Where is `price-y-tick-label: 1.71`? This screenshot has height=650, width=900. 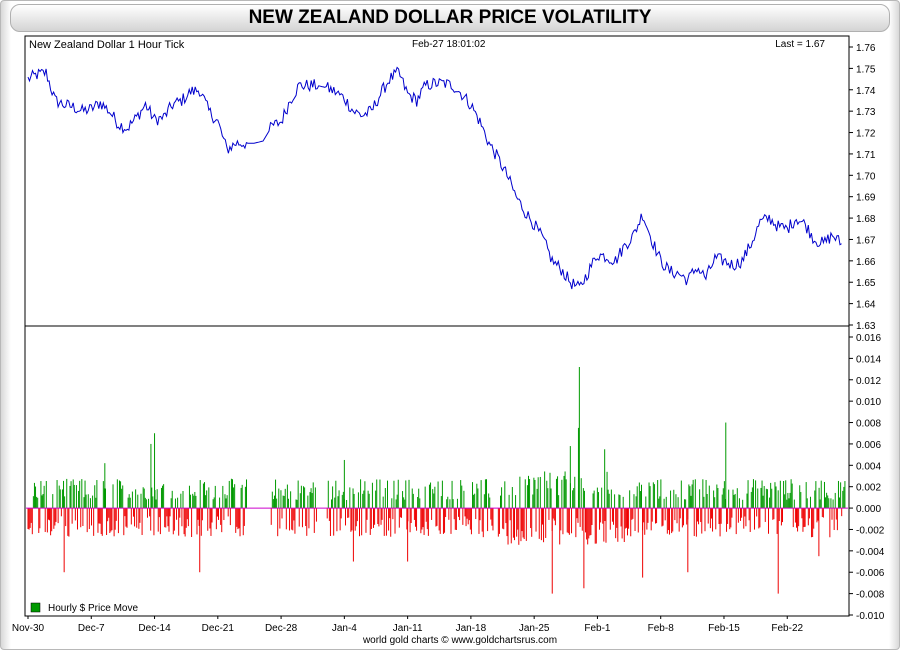
price-y-tick-label: 1.71 is located at coordinates (866, 155).